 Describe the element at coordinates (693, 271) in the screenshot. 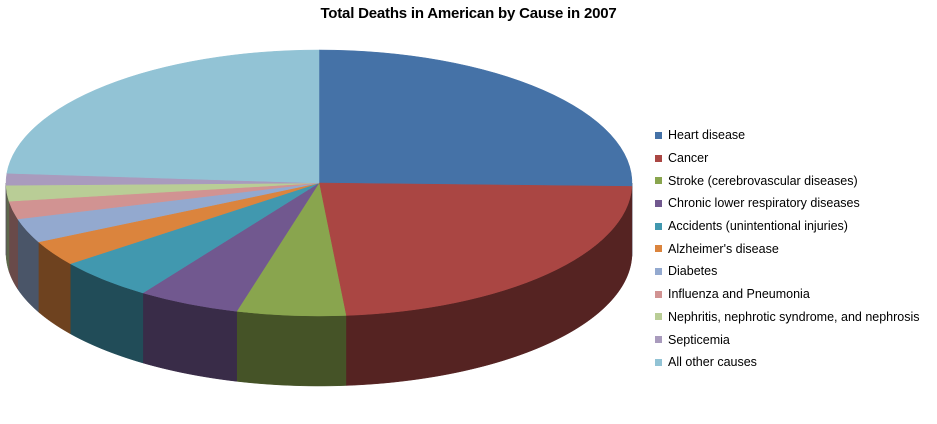

I see `legend-label: Diabetes` at that location.